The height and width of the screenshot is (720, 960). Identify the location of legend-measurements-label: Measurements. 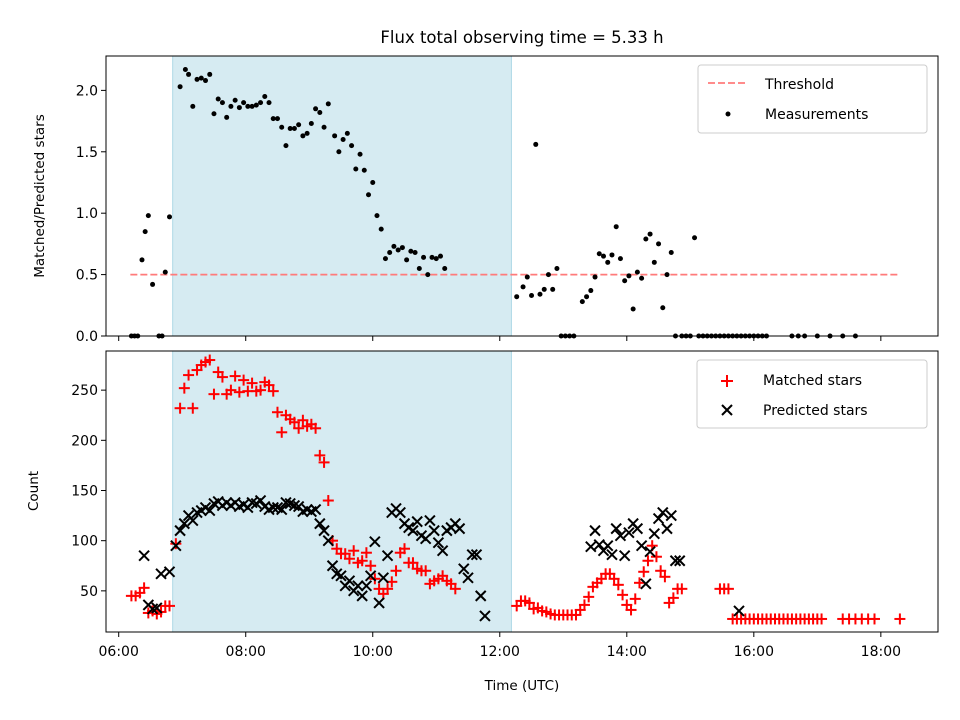
(816, 115).